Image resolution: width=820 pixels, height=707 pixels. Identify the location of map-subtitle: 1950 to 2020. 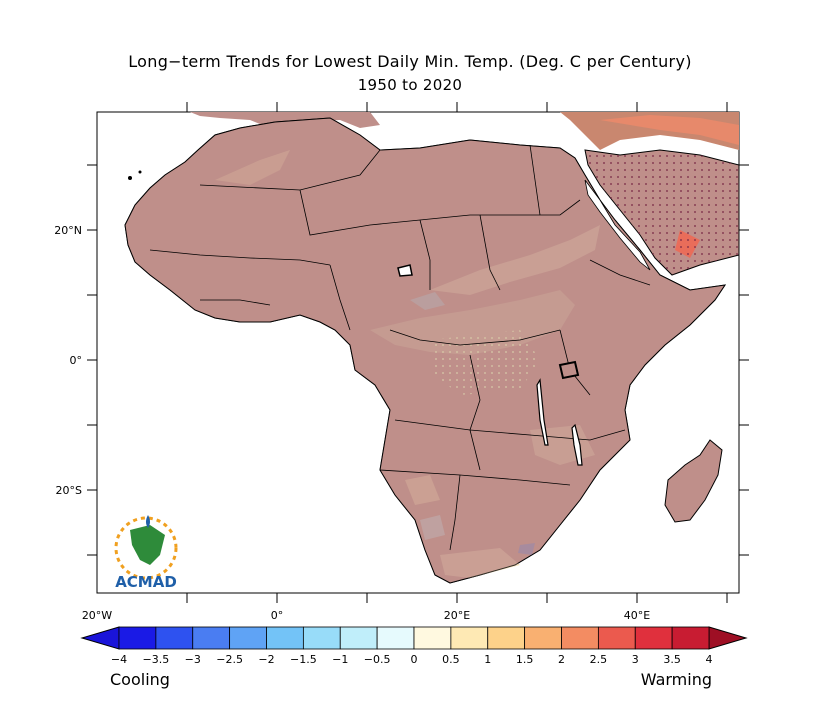
(410, 85).